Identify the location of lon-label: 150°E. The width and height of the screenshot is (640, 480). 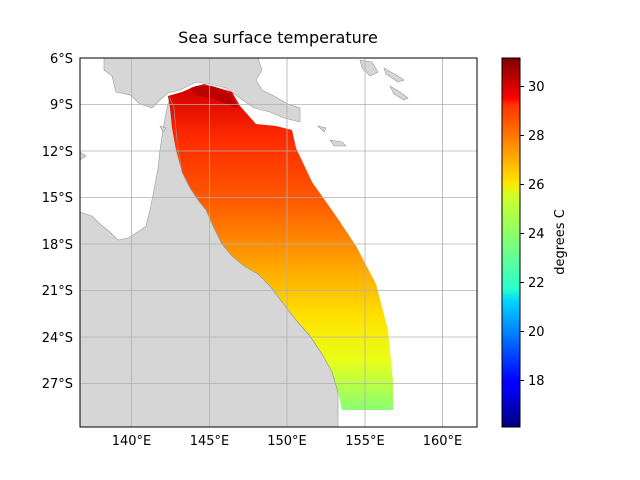
(287, 441).